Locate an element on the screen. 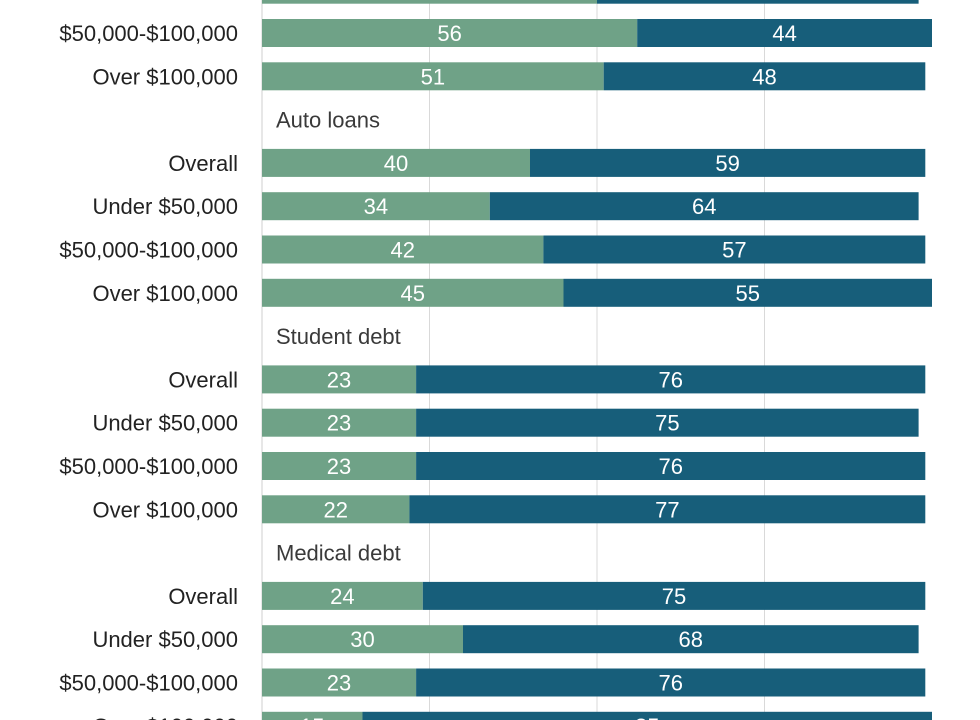 This screenshot has width=980, height=720. data-label: 51 is located at coordinates (433, 76).